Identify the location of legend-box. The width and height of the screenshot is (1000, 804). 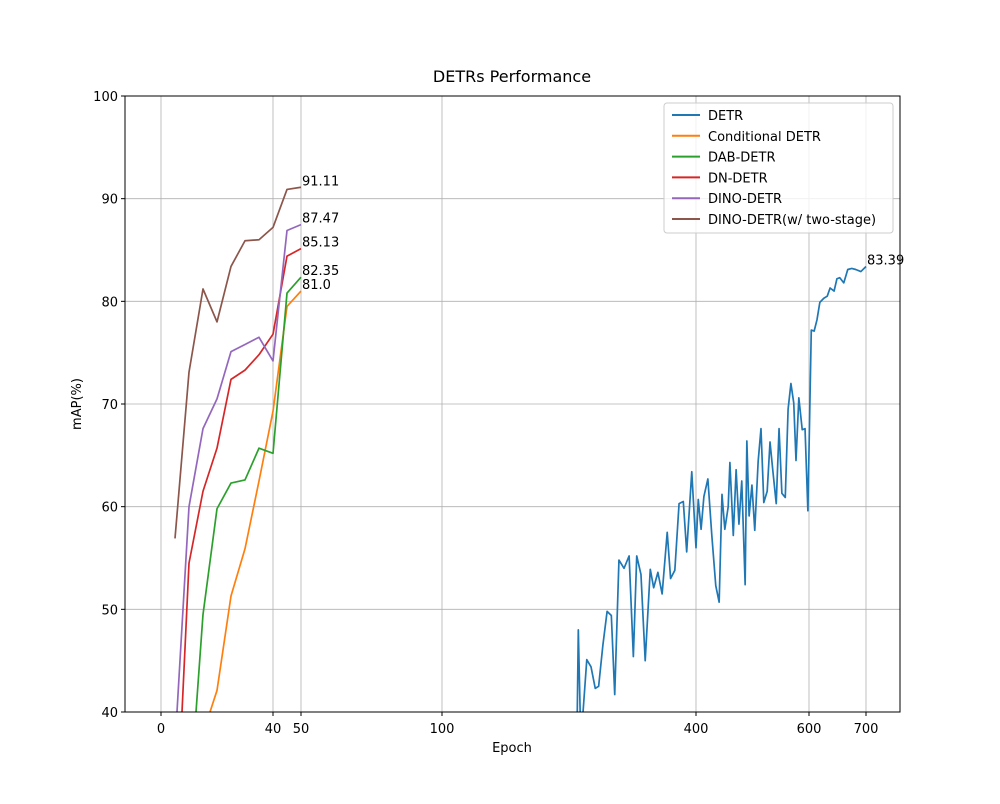
(778, 168).